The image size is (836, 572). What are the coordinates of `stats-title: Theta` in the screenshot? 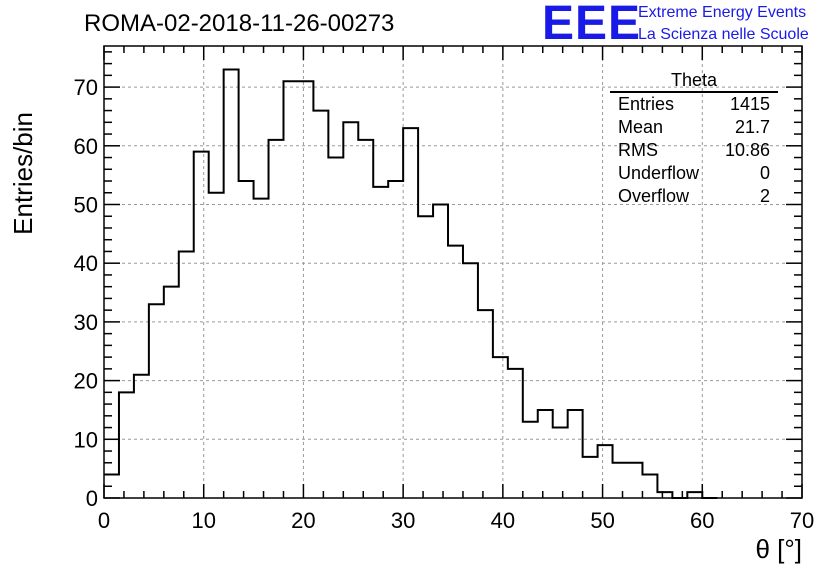 It's located at (694, 81).